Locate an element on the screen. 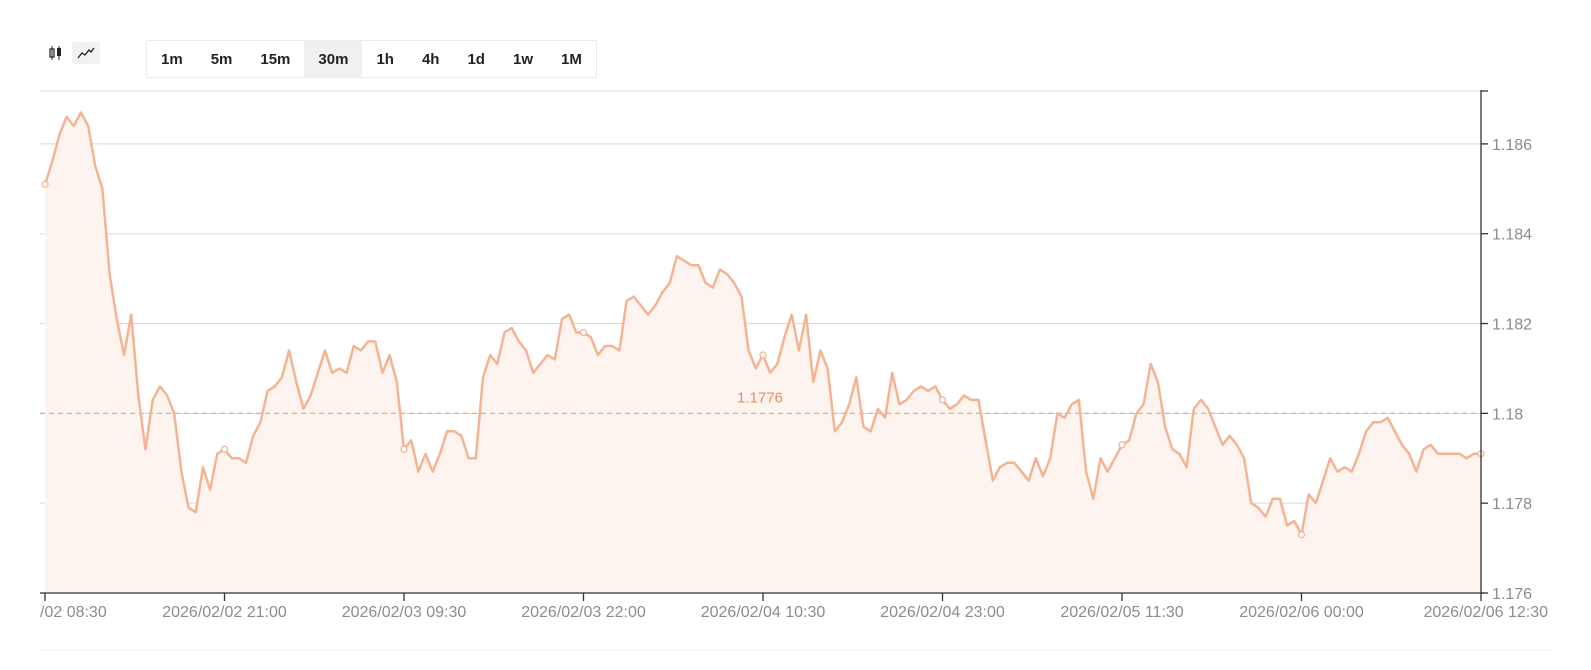 This screenshot has height=670, width=1591. candlestick-icon is located at coordinates (56, 53).